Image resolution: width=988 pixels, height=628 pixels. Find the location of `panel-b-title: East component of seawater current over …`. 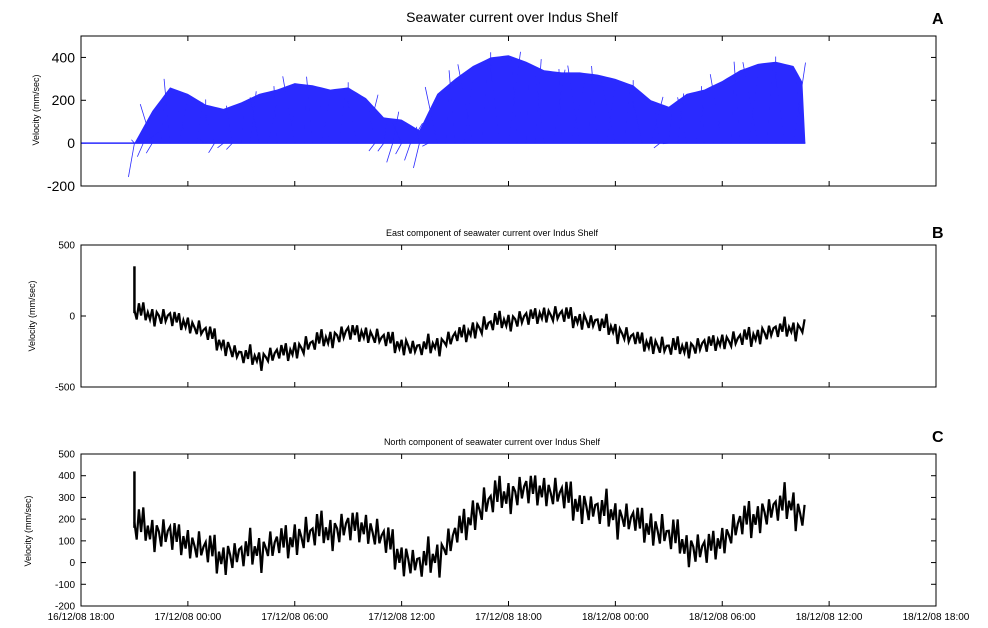

panel-b-title: East component of seawater current over … is located at coordinates (492, 233).